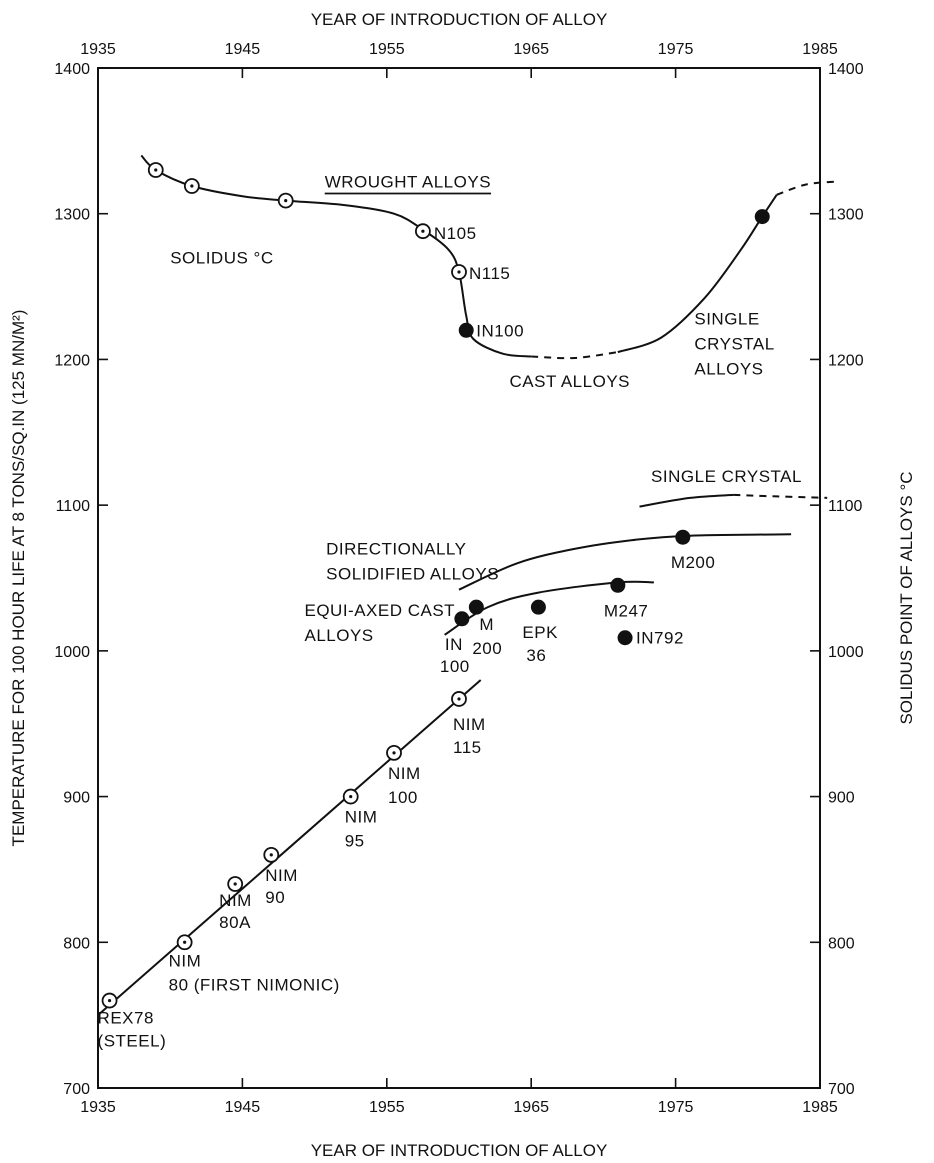 This screenshot has height=1163, width=934. I want to click on point-label: N115, so click(489, 273).